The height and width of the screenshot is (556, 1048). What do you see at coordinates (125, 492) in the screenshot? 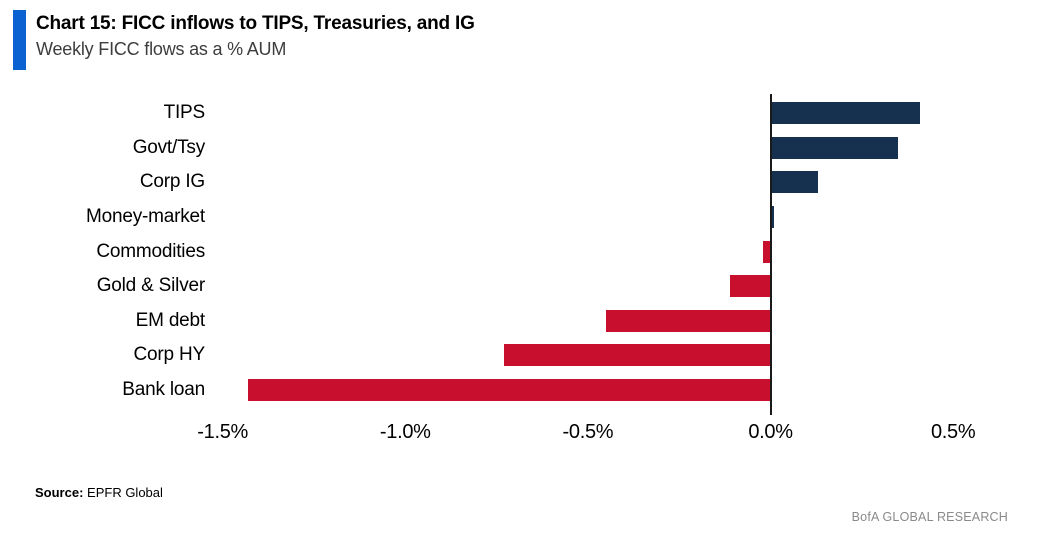
I see `source-value: EPFR Global` at bounding box center [125, 492].